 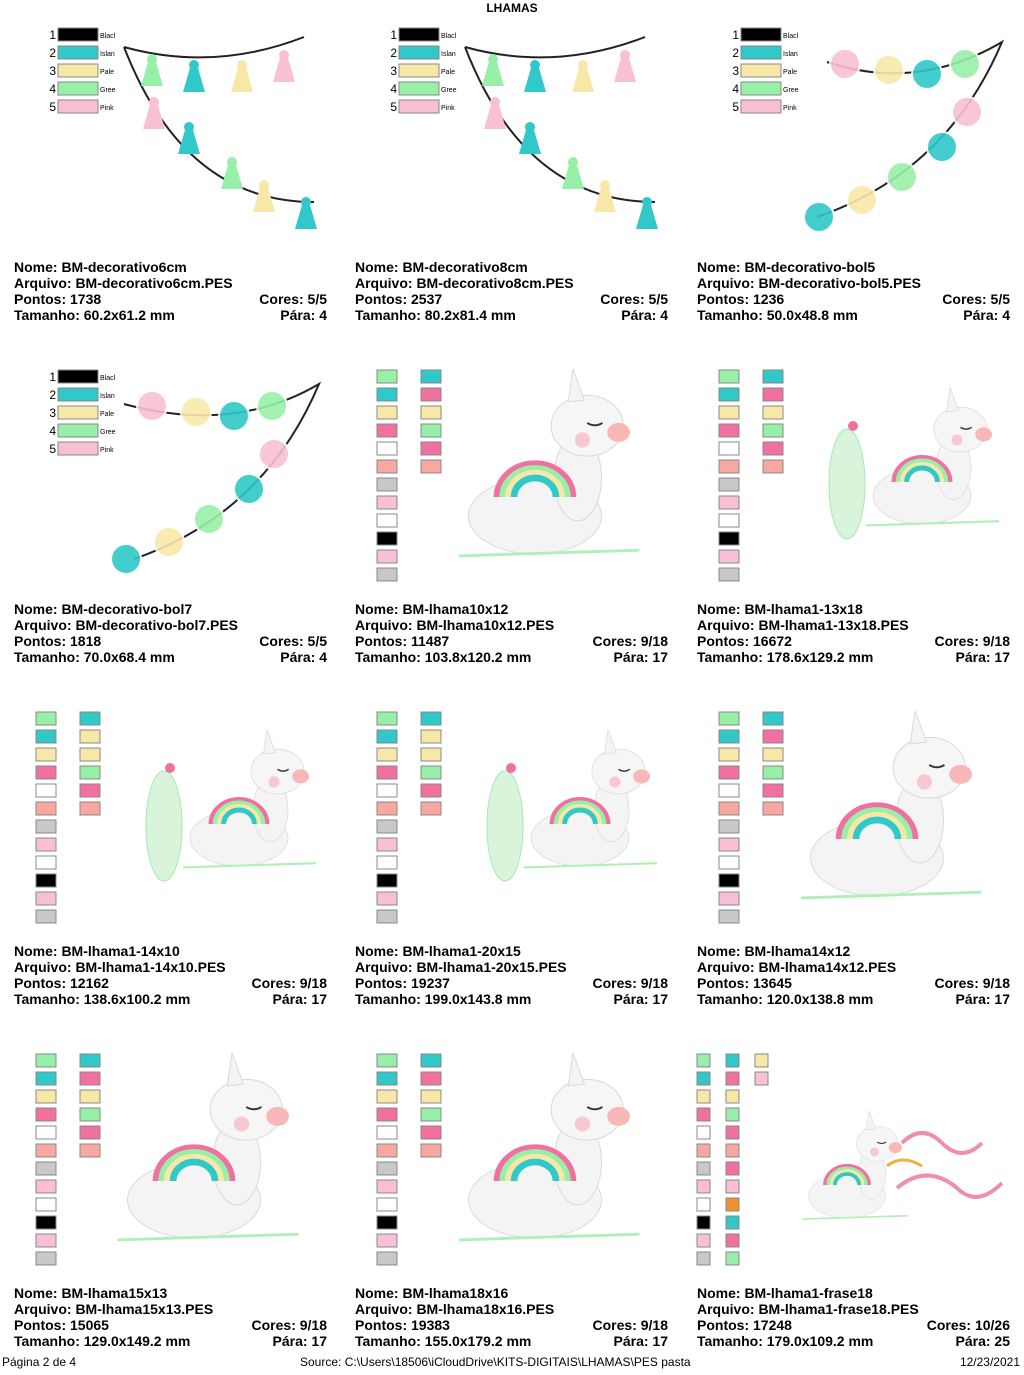 What do you see at coordinates (644, 315) in the screenshot?
I see `design-stops: Pára: 4` at bounding box center [644, 315].